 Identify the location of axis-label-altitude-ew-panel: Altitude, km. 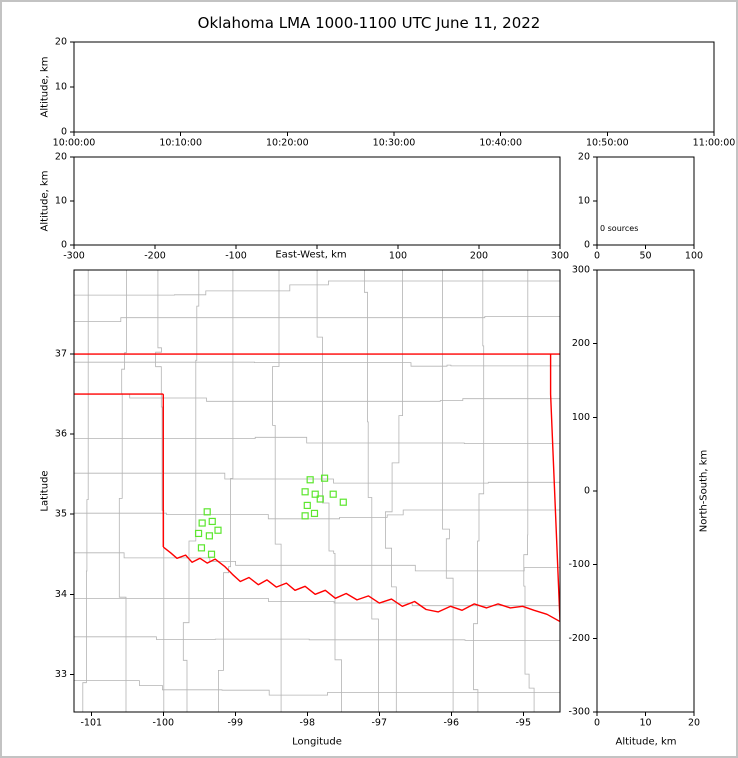
(45, 201).